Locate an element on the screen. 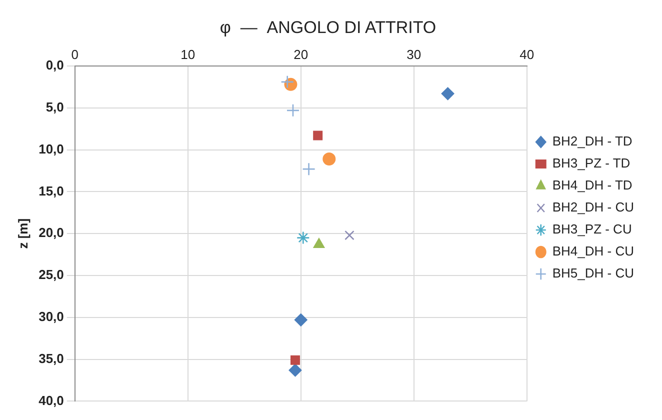 The width and height of the screenshot is (662, 420). y-tick-label: 10,0 is located at coordinates (51, 148).